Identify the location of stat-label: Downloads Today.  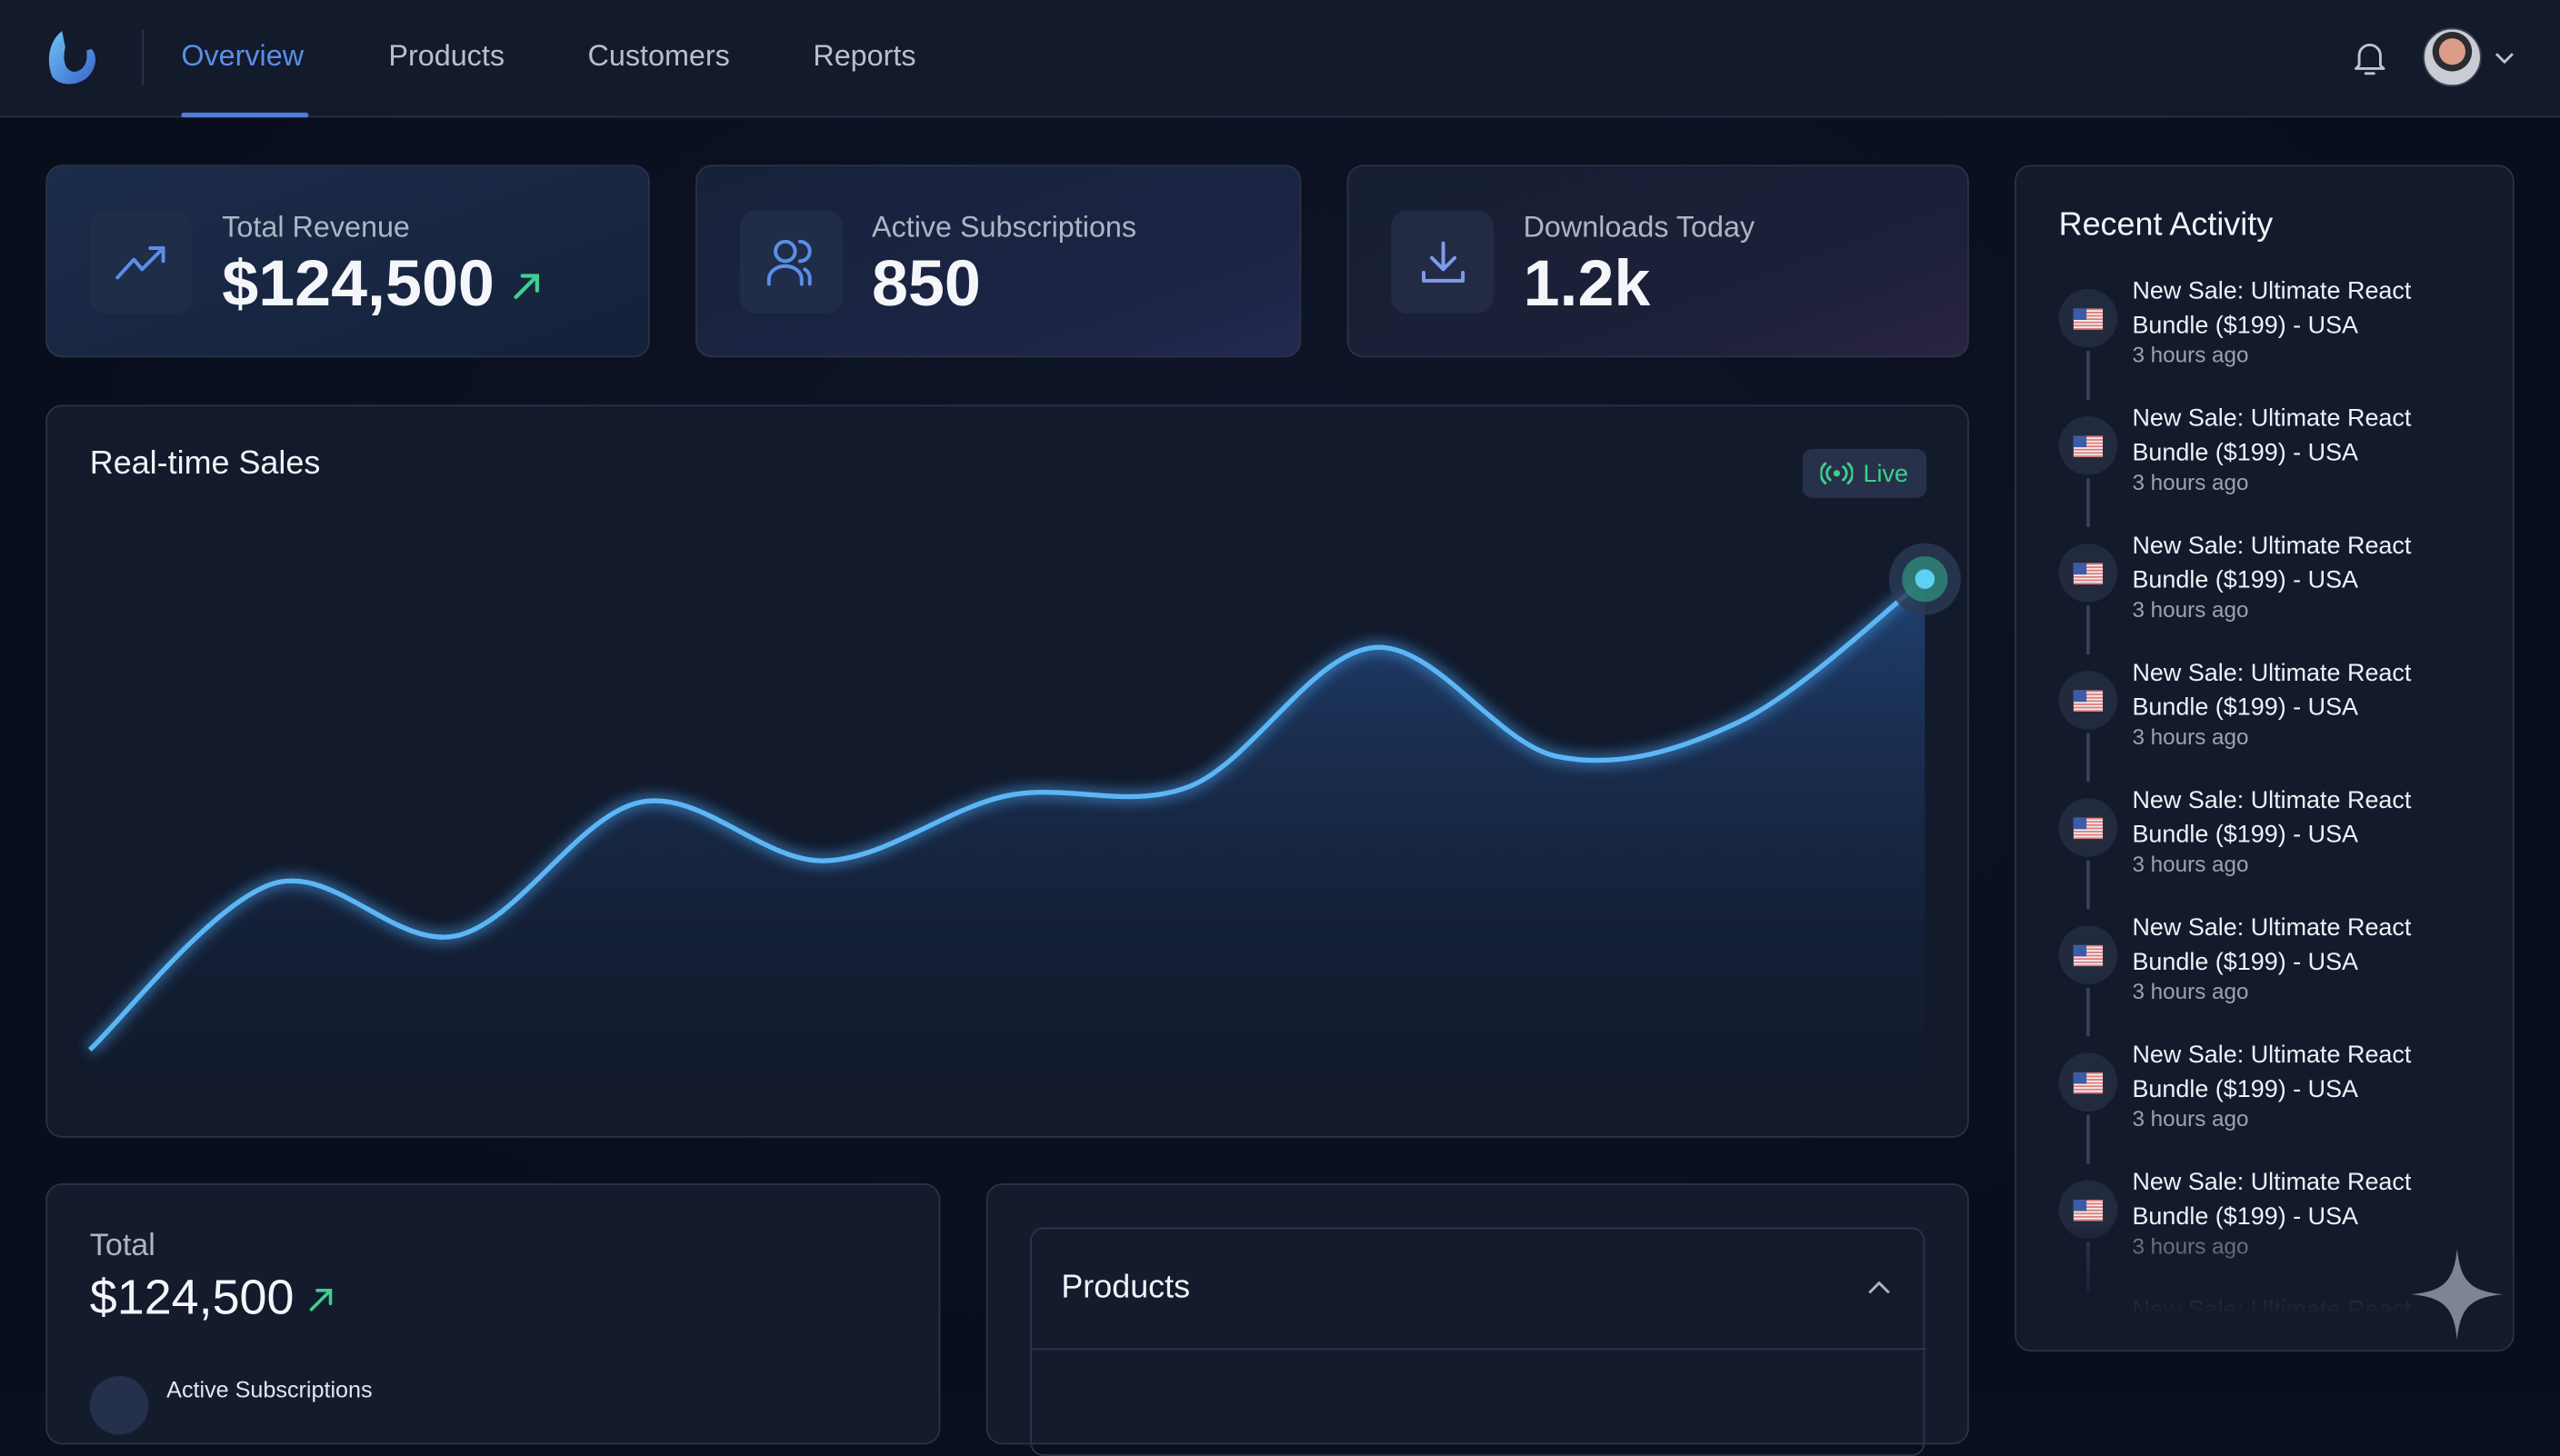
(1639, 228).